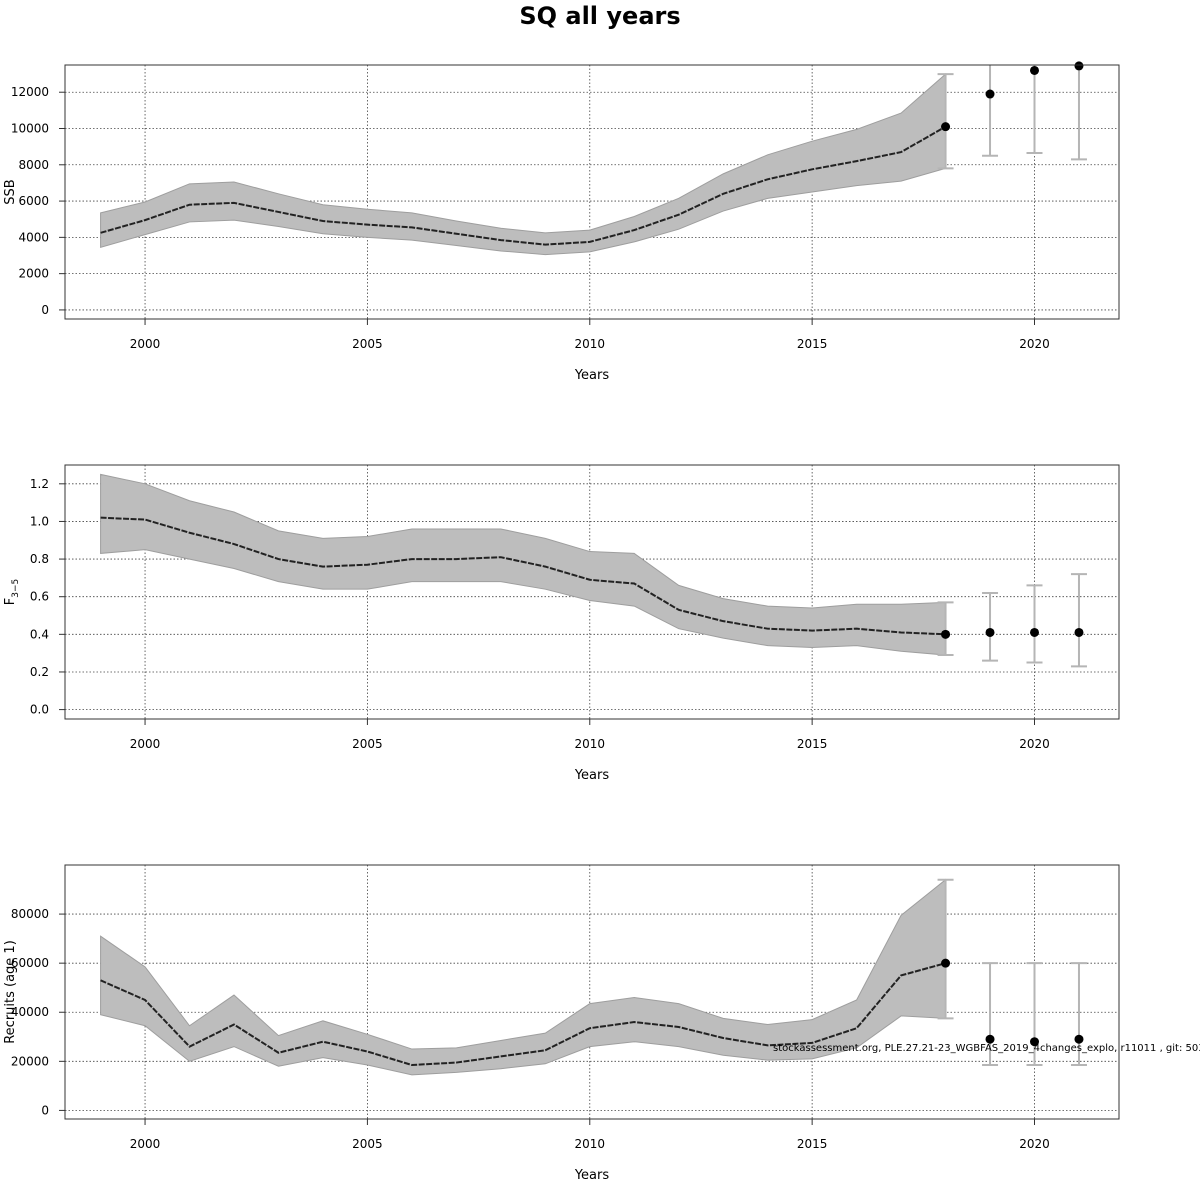 The height and width of the screenshot is (1200, 1200). Describe the element at coordinates (39, 710) in the screenshot. I see `f-ytick-label-0: 0.0` at that location.